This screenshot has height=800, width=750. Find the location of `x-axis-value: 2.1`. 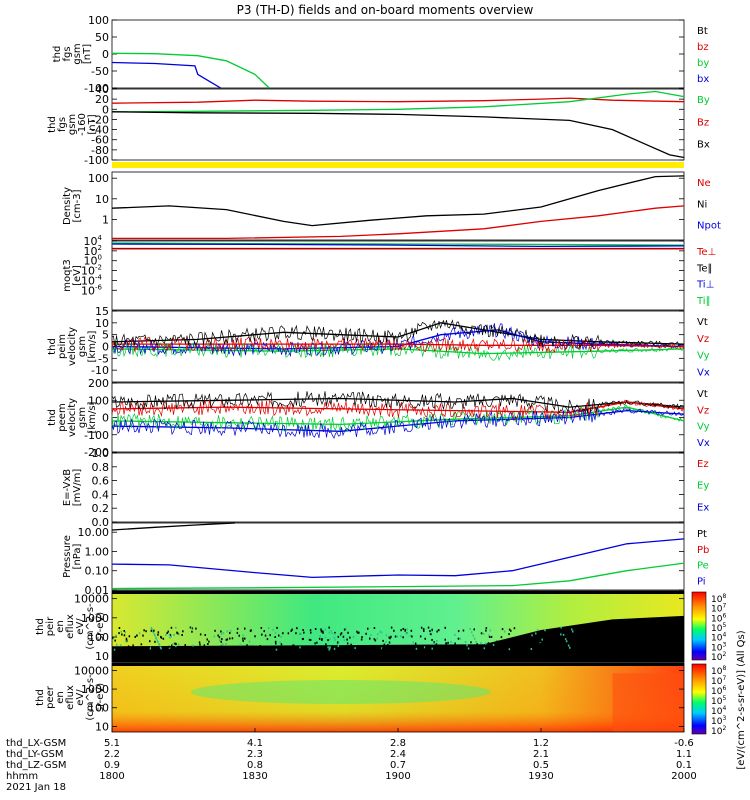

x-axis-value: 2.1 is located at coordinates (541, 754).